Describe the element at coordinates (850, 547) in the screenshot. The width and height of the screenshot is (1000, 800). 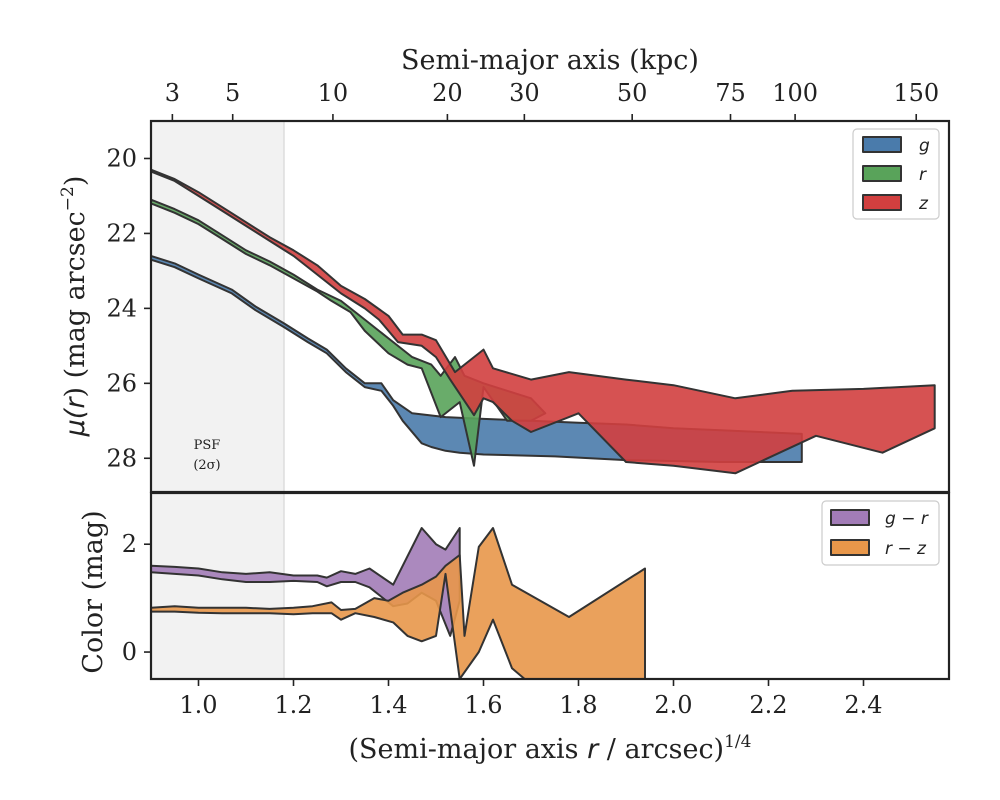
I see `legend-swatch-r-z` at that location.